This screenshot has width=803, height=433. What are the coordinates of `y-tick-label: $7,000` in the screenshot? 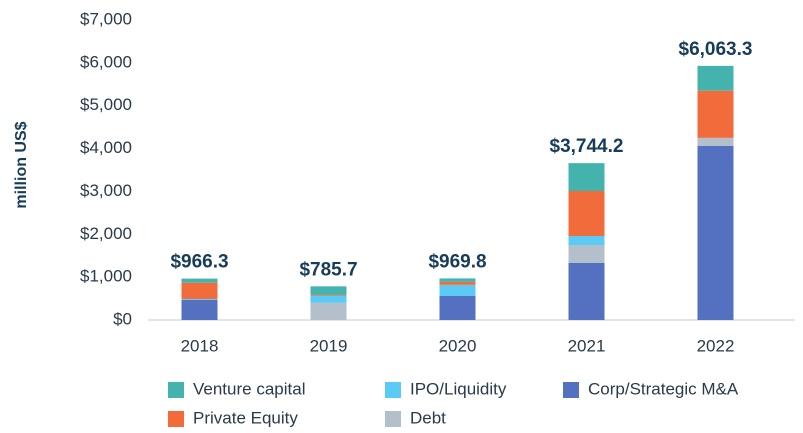 It's located at (106, 18).